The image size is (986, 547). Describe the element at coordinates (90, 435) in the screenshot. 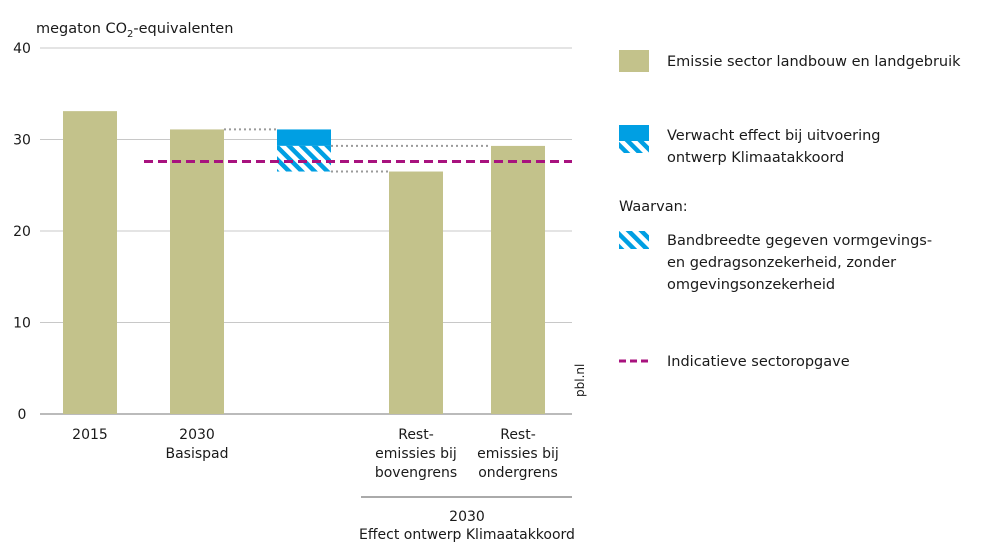

I see `x-tick-label: 2015` at that location.